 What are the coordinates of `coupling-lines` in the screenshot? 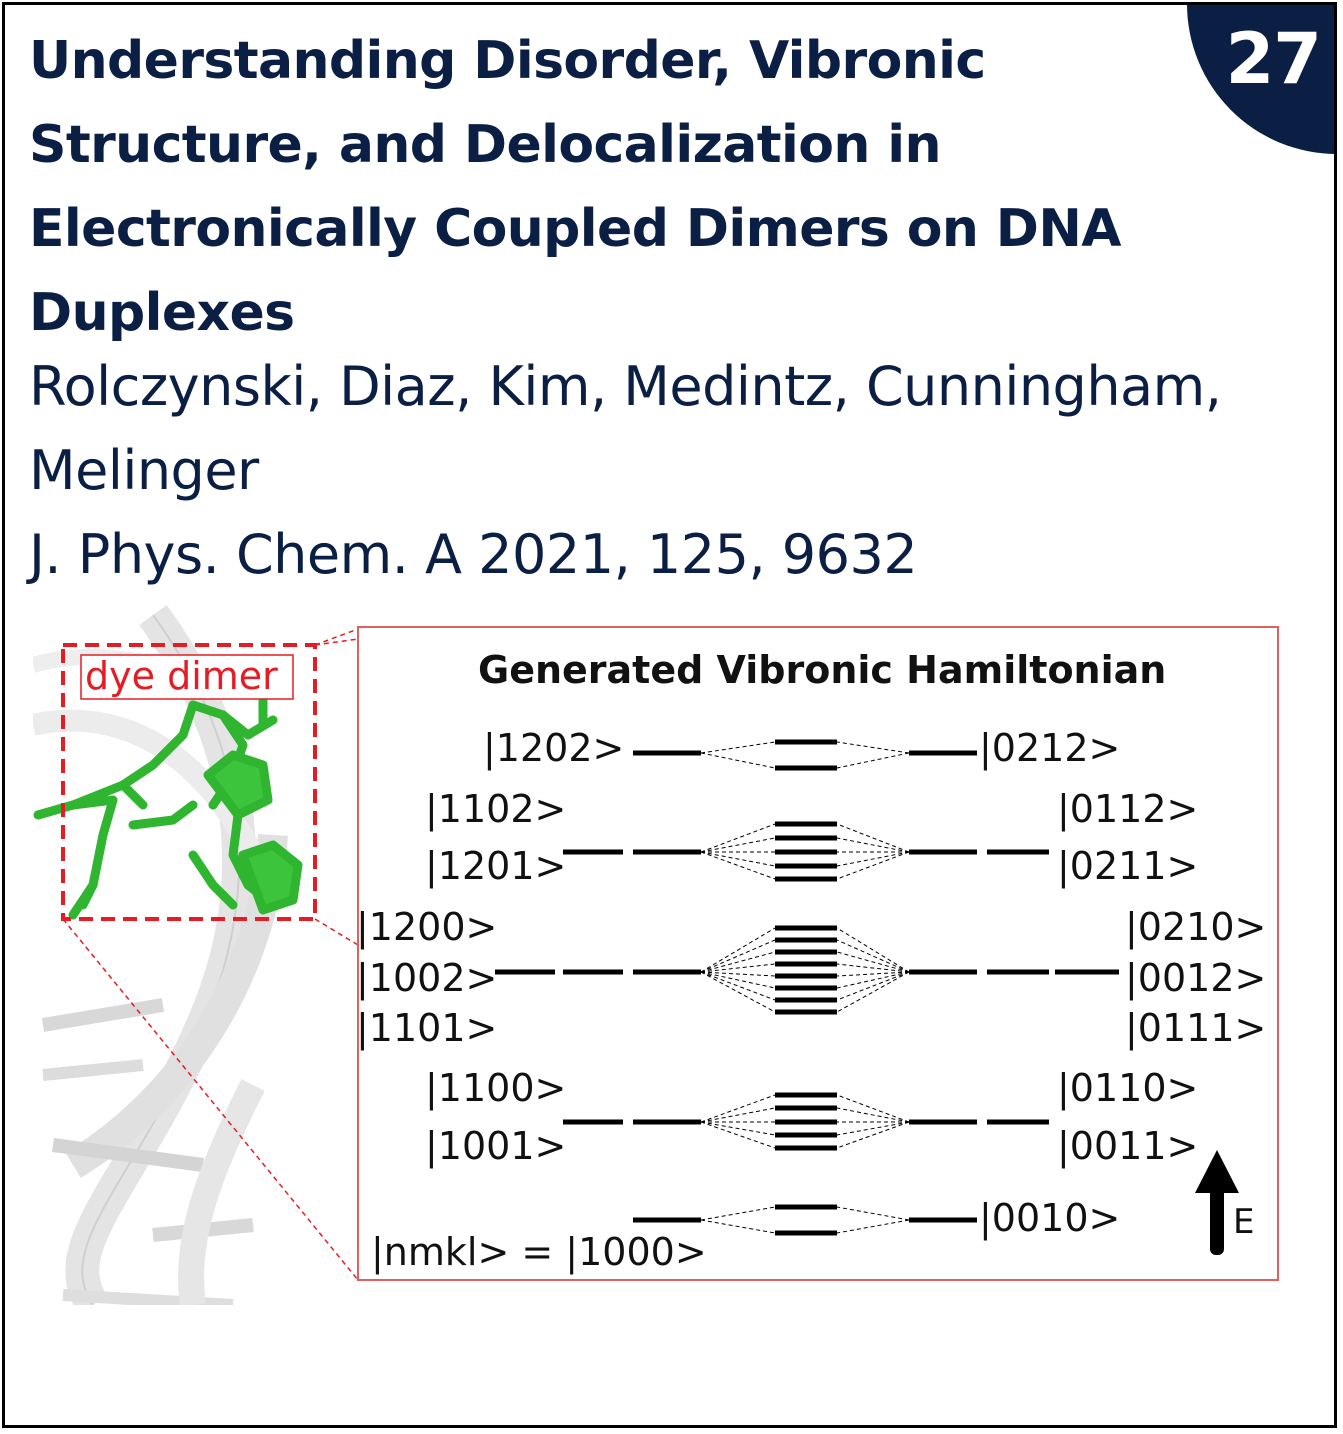 It's located at (805, 987).